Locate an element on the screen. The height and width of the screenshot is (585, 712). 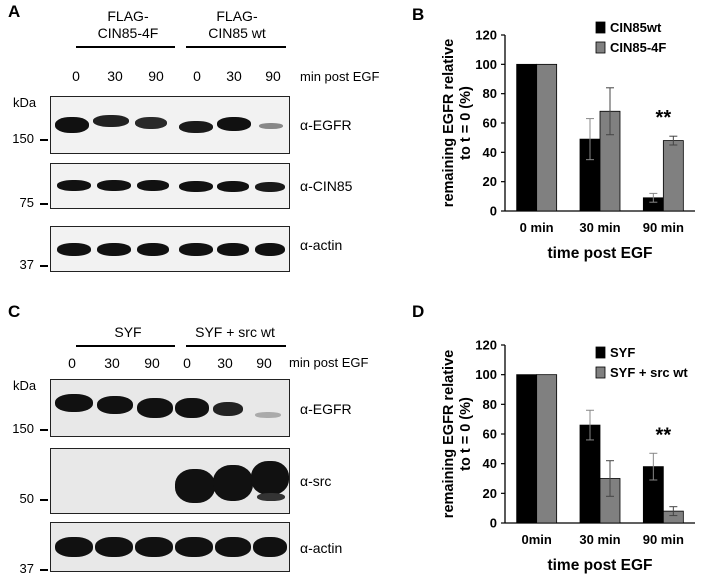
marker-label: 37 is located at coordinates (26, 568).